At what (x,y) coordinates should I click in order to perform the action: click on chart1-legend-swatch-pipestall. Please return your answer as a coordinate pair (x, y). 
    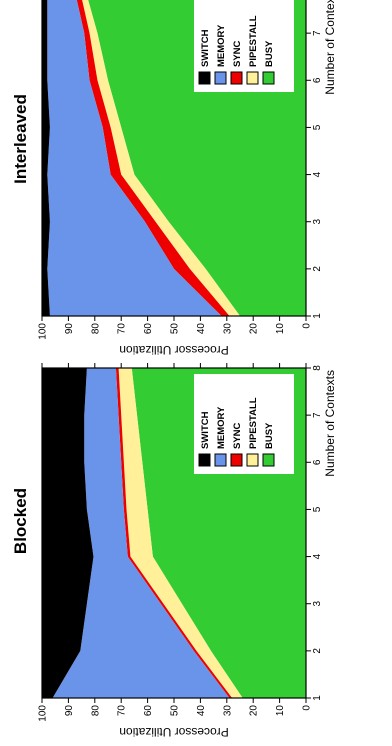
    Looking at the image, I should click on (252, 78).